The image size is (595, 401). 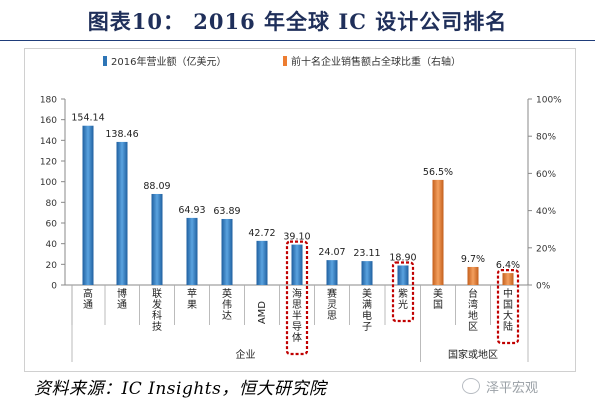 I want to click on left-tick-label: 100, so click(x=48, y=183).